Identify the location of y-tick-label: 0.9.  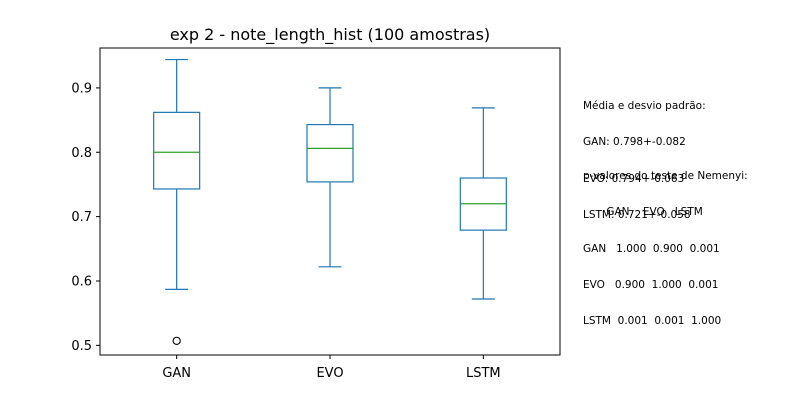
(81, 88).